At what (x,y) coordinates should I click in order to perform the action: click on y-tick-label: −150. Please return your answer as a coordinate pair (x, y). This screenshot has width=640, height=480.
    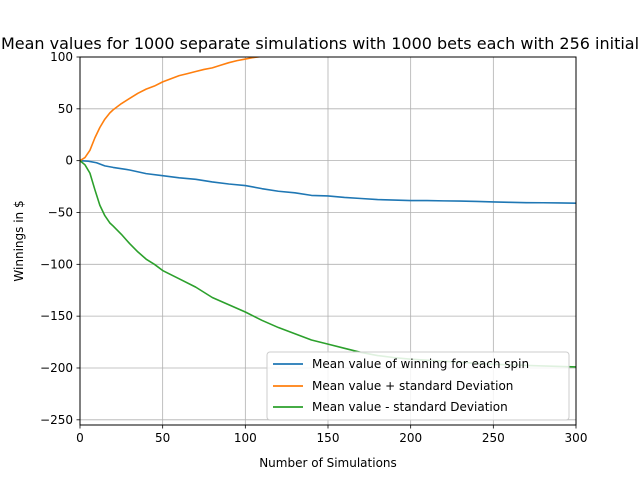
    Looking at the image, I should click on (56, 316).